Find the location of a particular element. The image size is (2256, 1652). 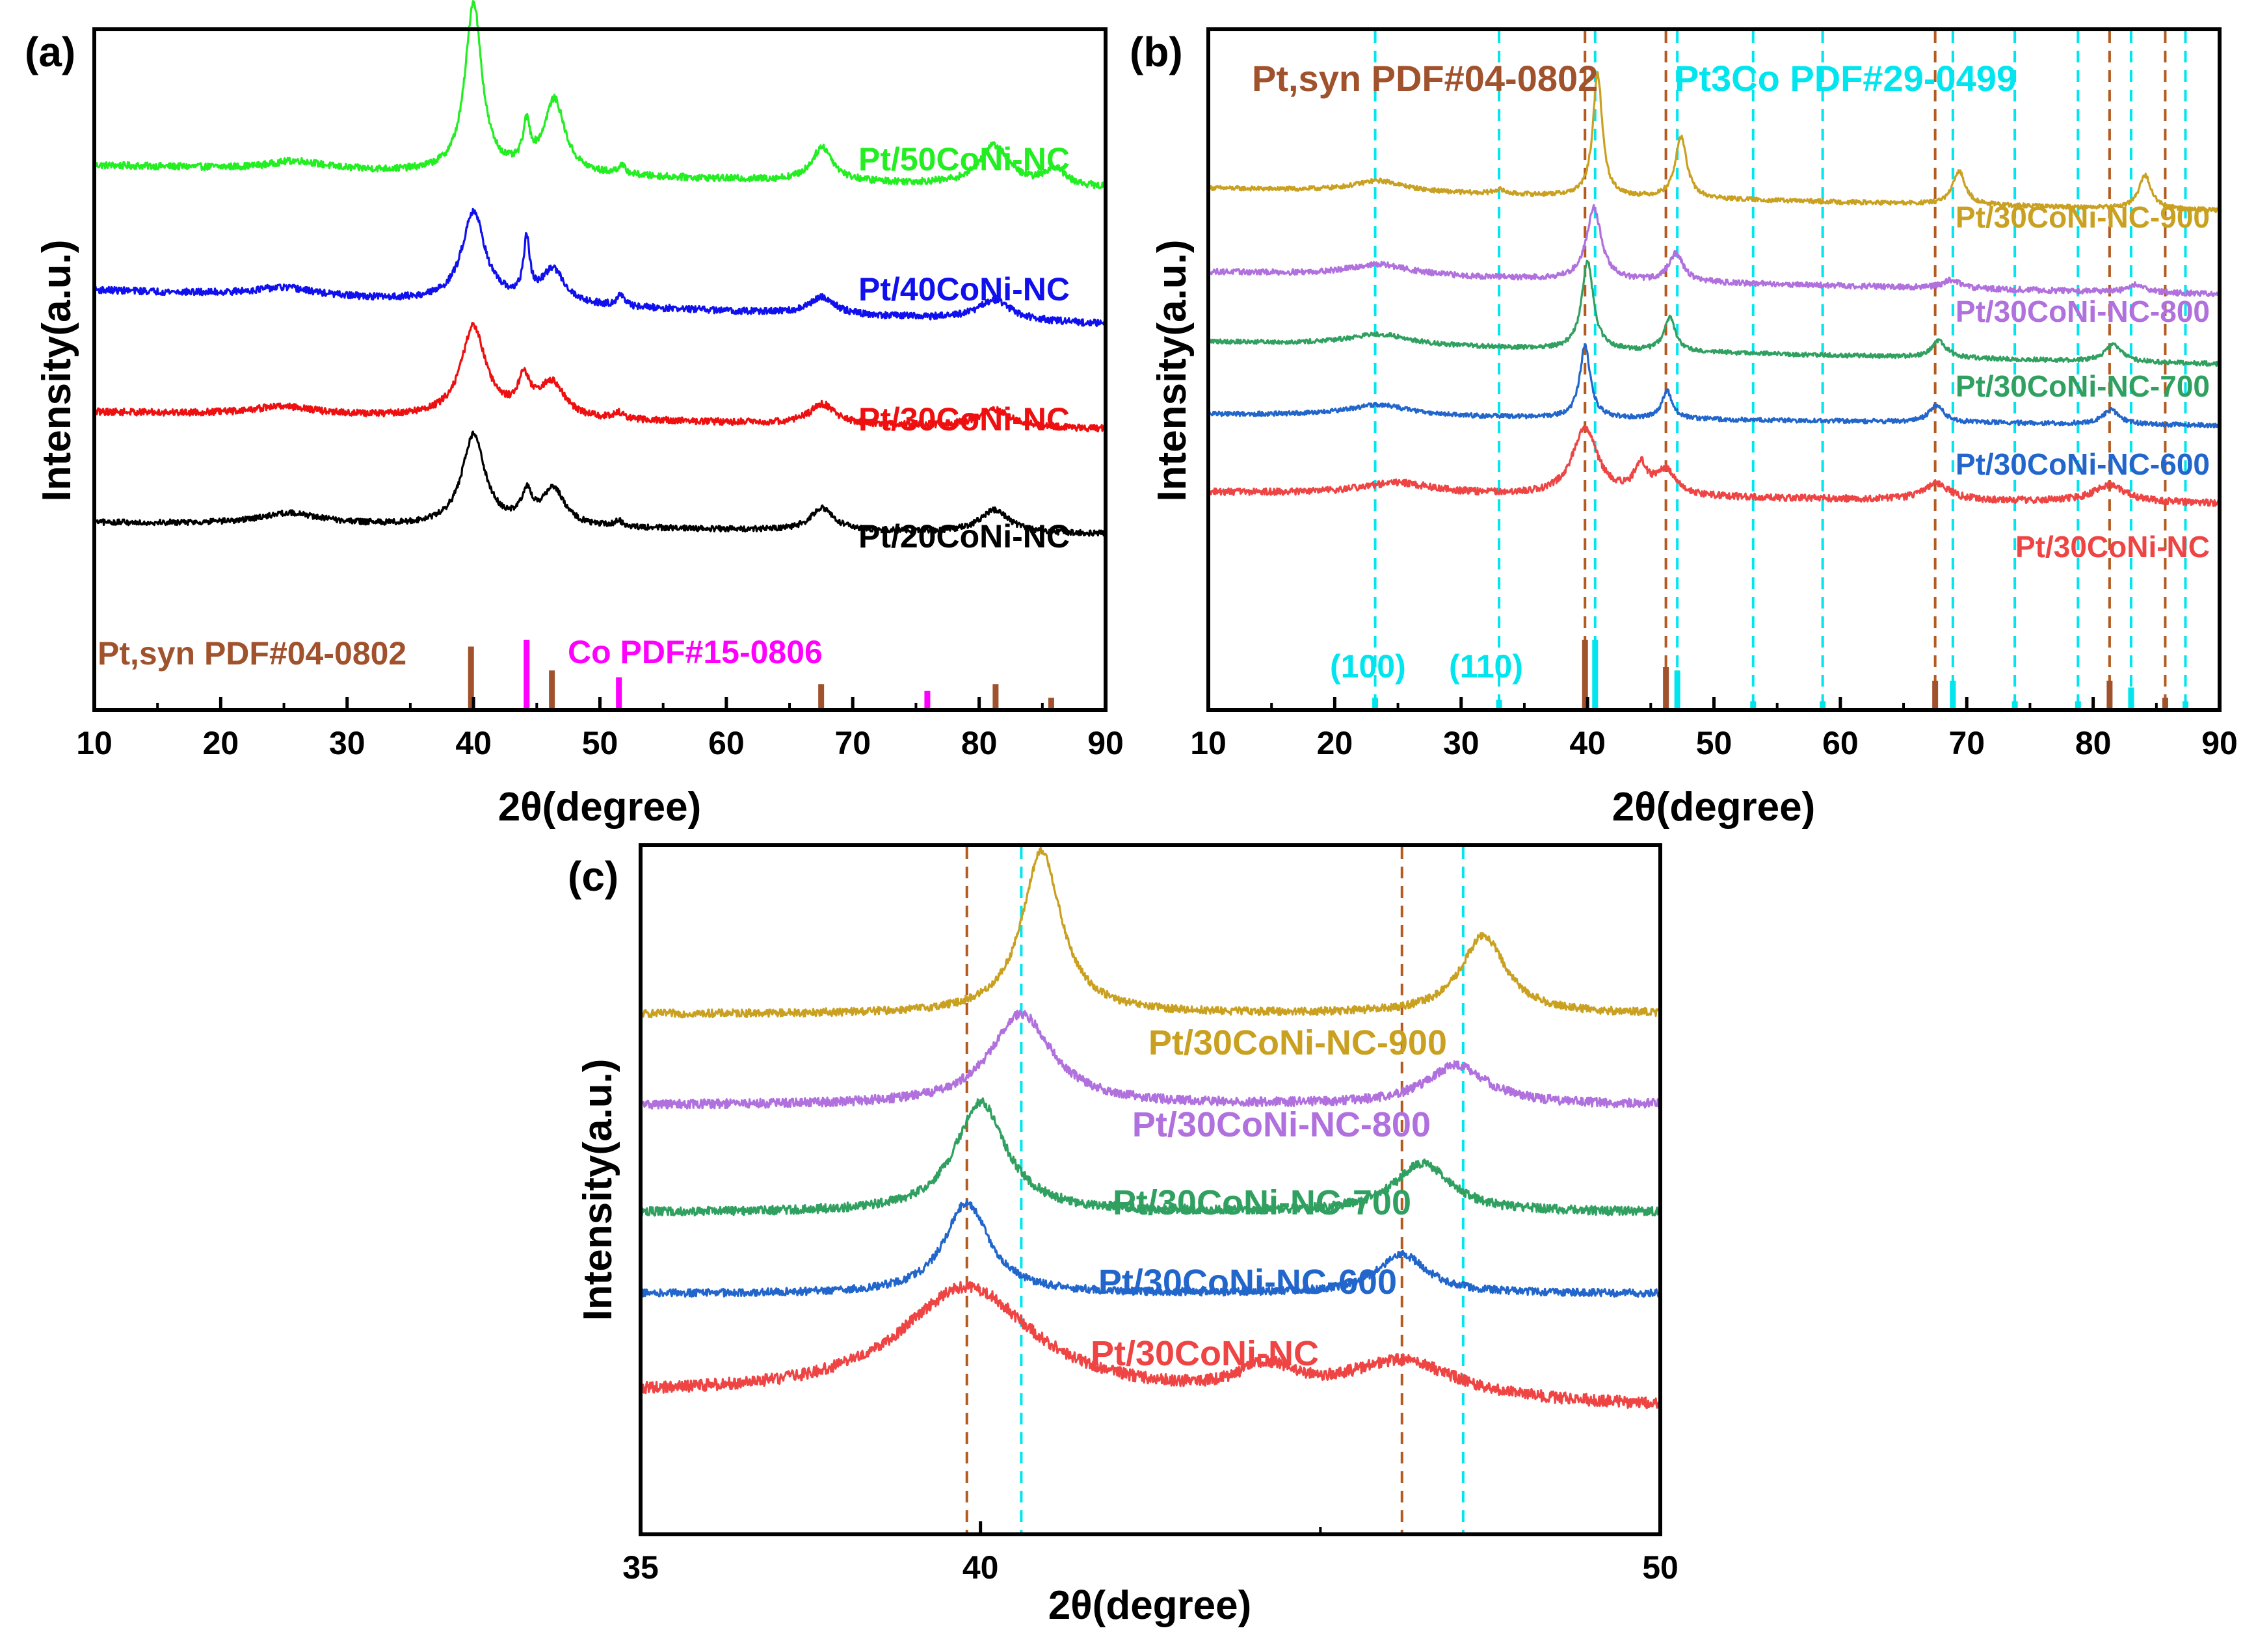

series-line-pt-20coni-nc is located at coordinates (599, 483).